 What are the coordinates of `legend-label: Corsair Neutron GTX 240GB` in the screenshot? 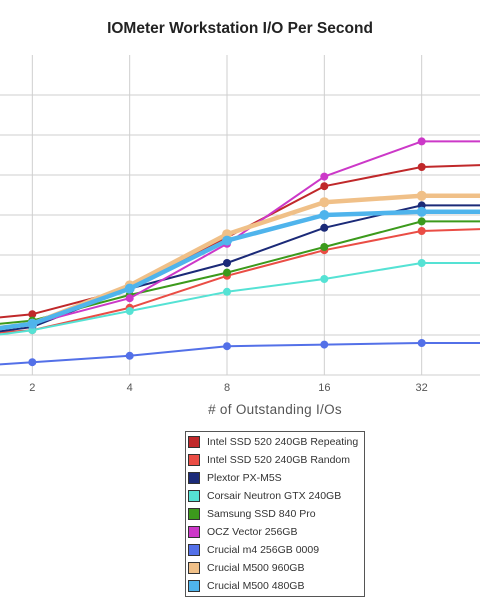 It's located at (274, 496).